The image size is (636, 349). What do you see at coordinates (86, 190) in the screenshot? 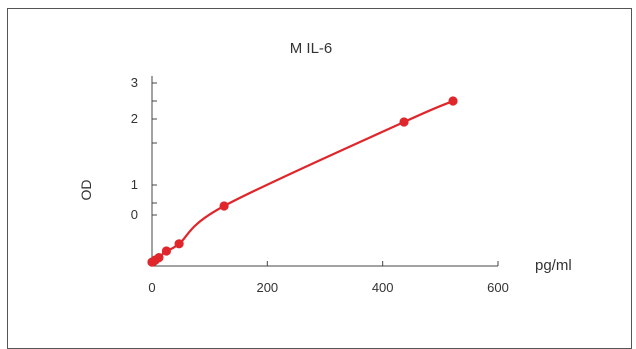
I see `y-axis-label: OD` at bounding box center [86, 190].